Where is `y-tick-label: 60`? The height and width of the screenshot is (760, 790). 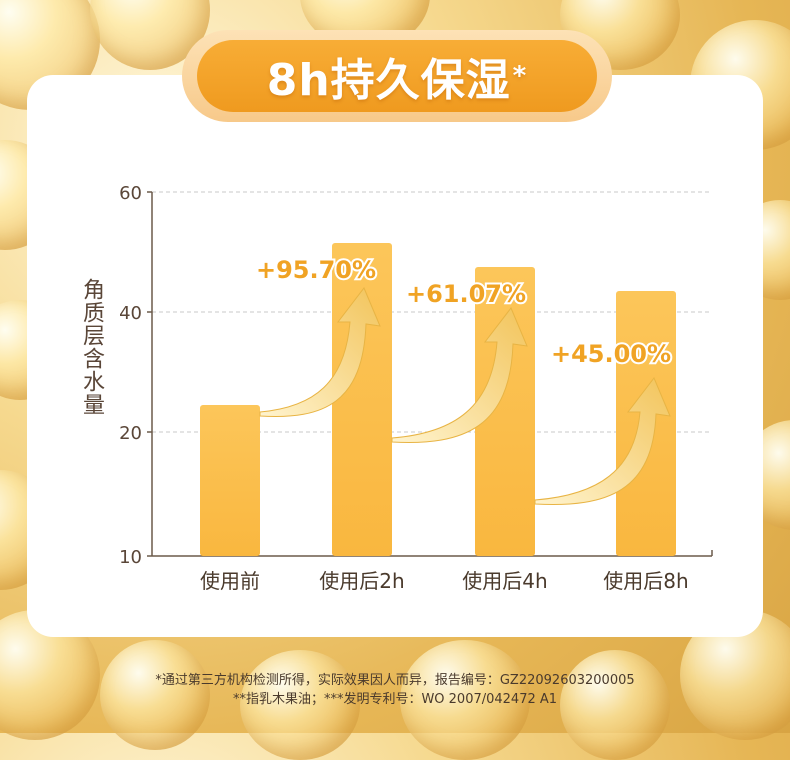 y-tick-label: 60 is located at coordinates (130, 193).